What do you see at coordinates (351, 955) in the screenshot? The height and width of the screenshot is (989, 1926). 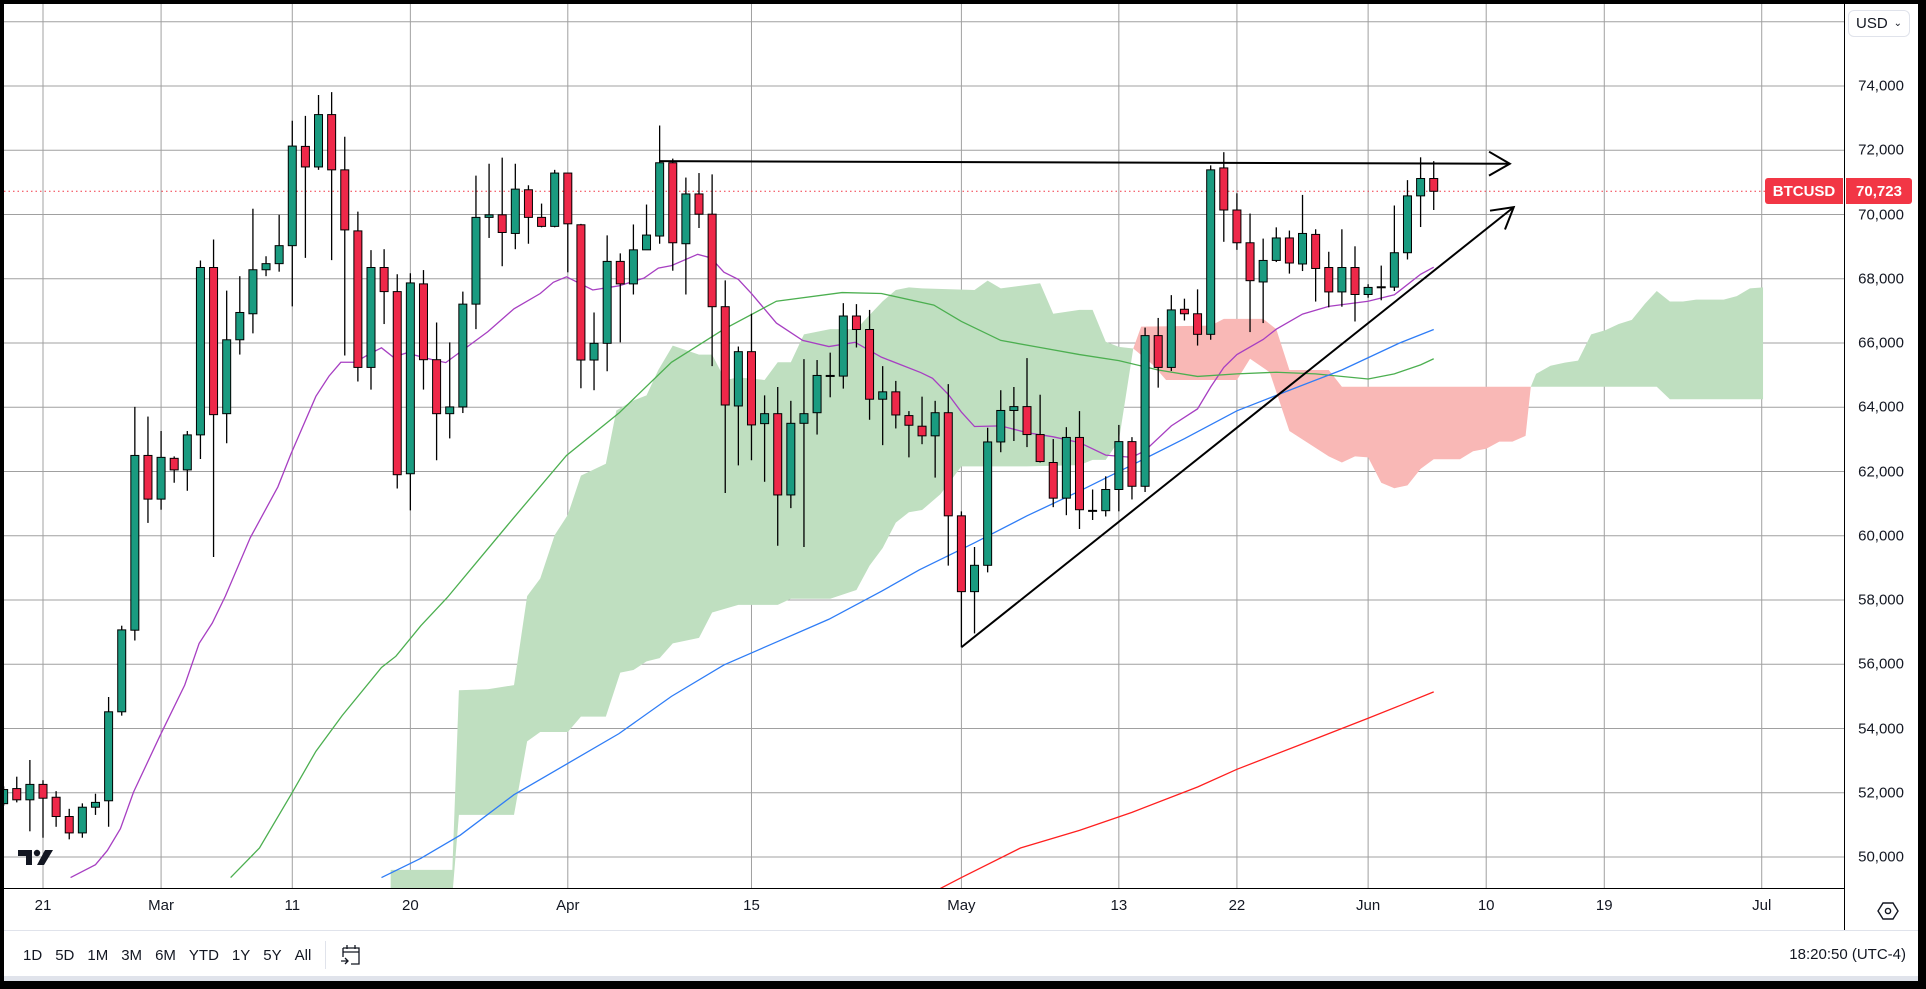 I see `go-to-date-calendar-icon` at bounding box center [351, 955].